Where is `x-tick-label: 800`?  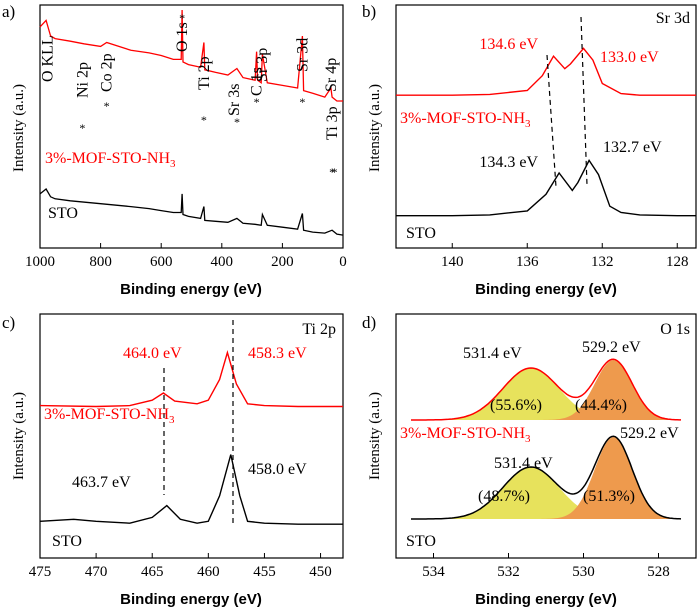 x-tick-label: 800 is located at coordinates (100, 262).